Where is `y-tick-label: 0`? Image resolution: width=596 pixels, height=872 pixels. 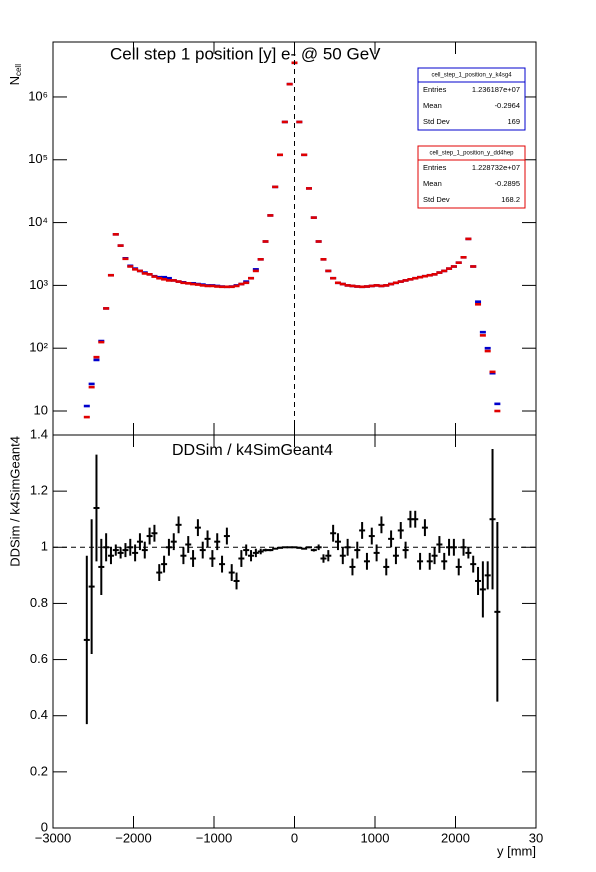 y-tick-label: 0 is located at coordinates (44, 826).